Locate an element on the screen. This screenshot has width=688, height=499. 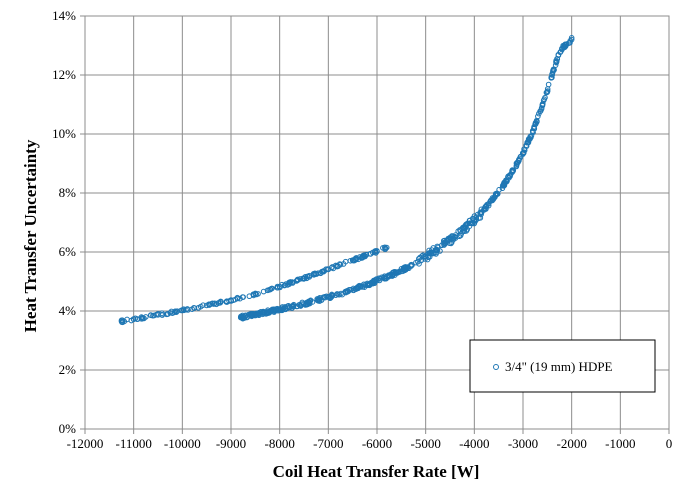
y-tick-label: 8% is located at coordinates (68, 192).